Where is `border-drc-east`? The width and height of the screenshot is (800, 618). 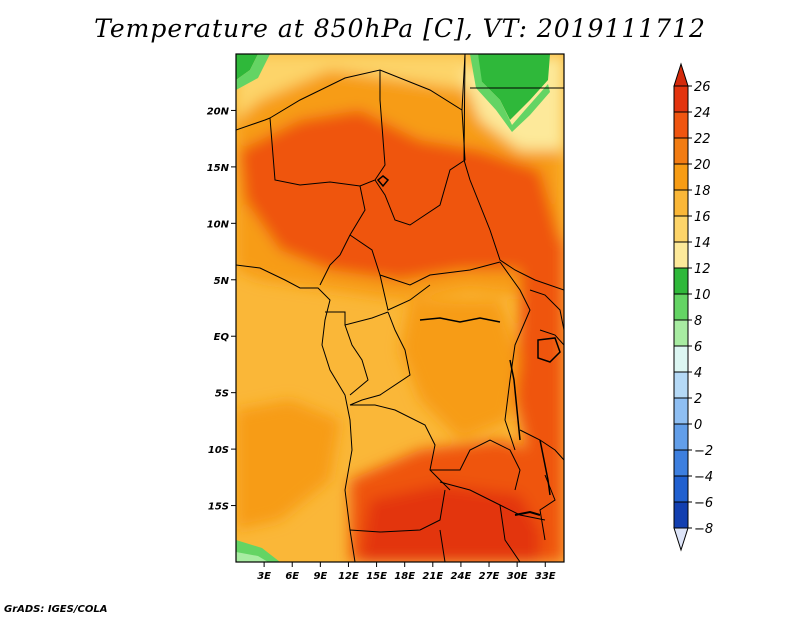 border-drc-east is located at coordinates (515, 356).